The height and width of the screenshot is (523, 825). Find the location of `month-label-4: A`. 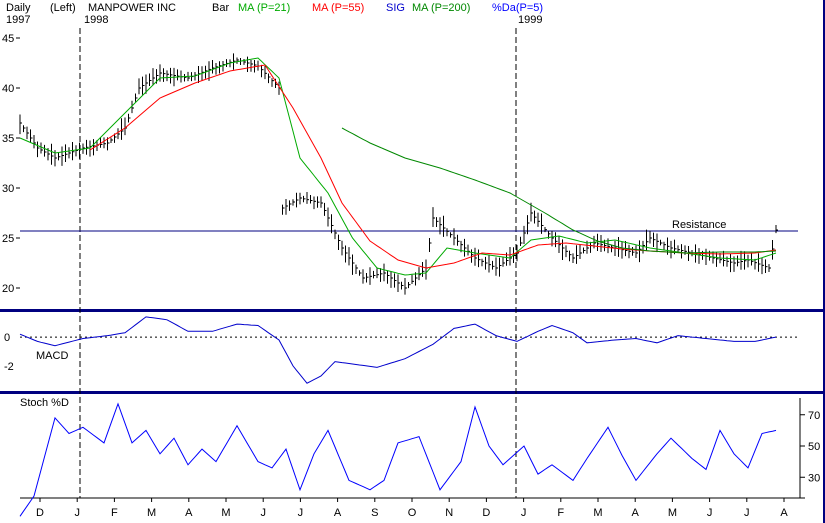

month-label-4: A is located at coordinates (189, 513).